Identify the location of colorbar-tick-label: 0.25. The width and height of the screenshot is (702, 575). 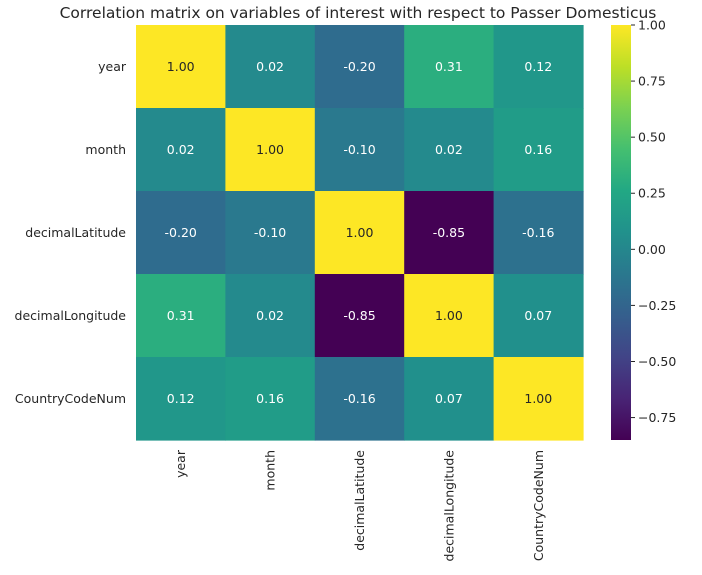
(652, 193).